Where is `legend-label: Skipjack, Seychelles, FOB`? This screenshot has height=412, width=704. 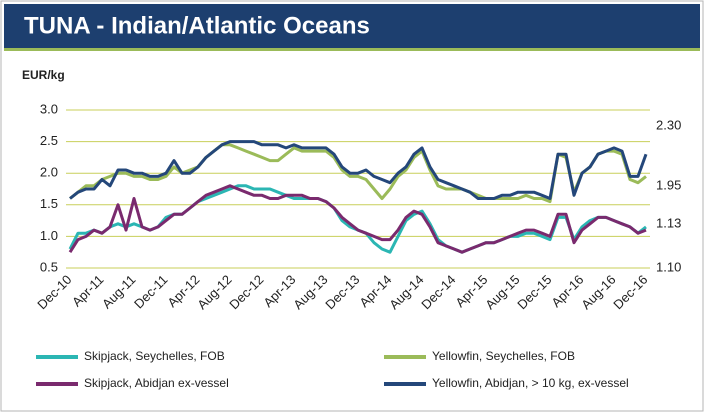
legend-label: Skipjack, Seychelles, FOB is located at coordinates (154, 356).